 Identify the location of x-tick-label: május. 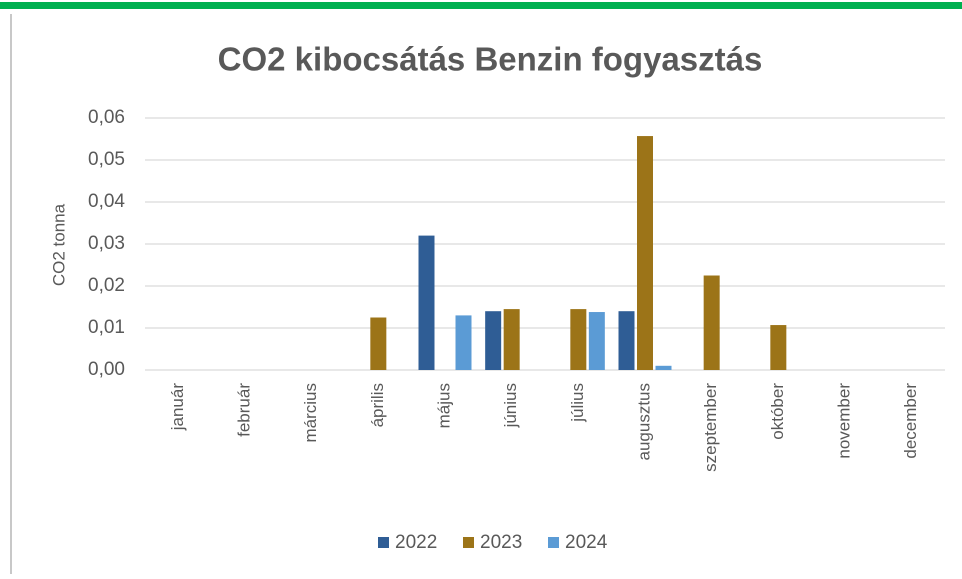
(443, 405).